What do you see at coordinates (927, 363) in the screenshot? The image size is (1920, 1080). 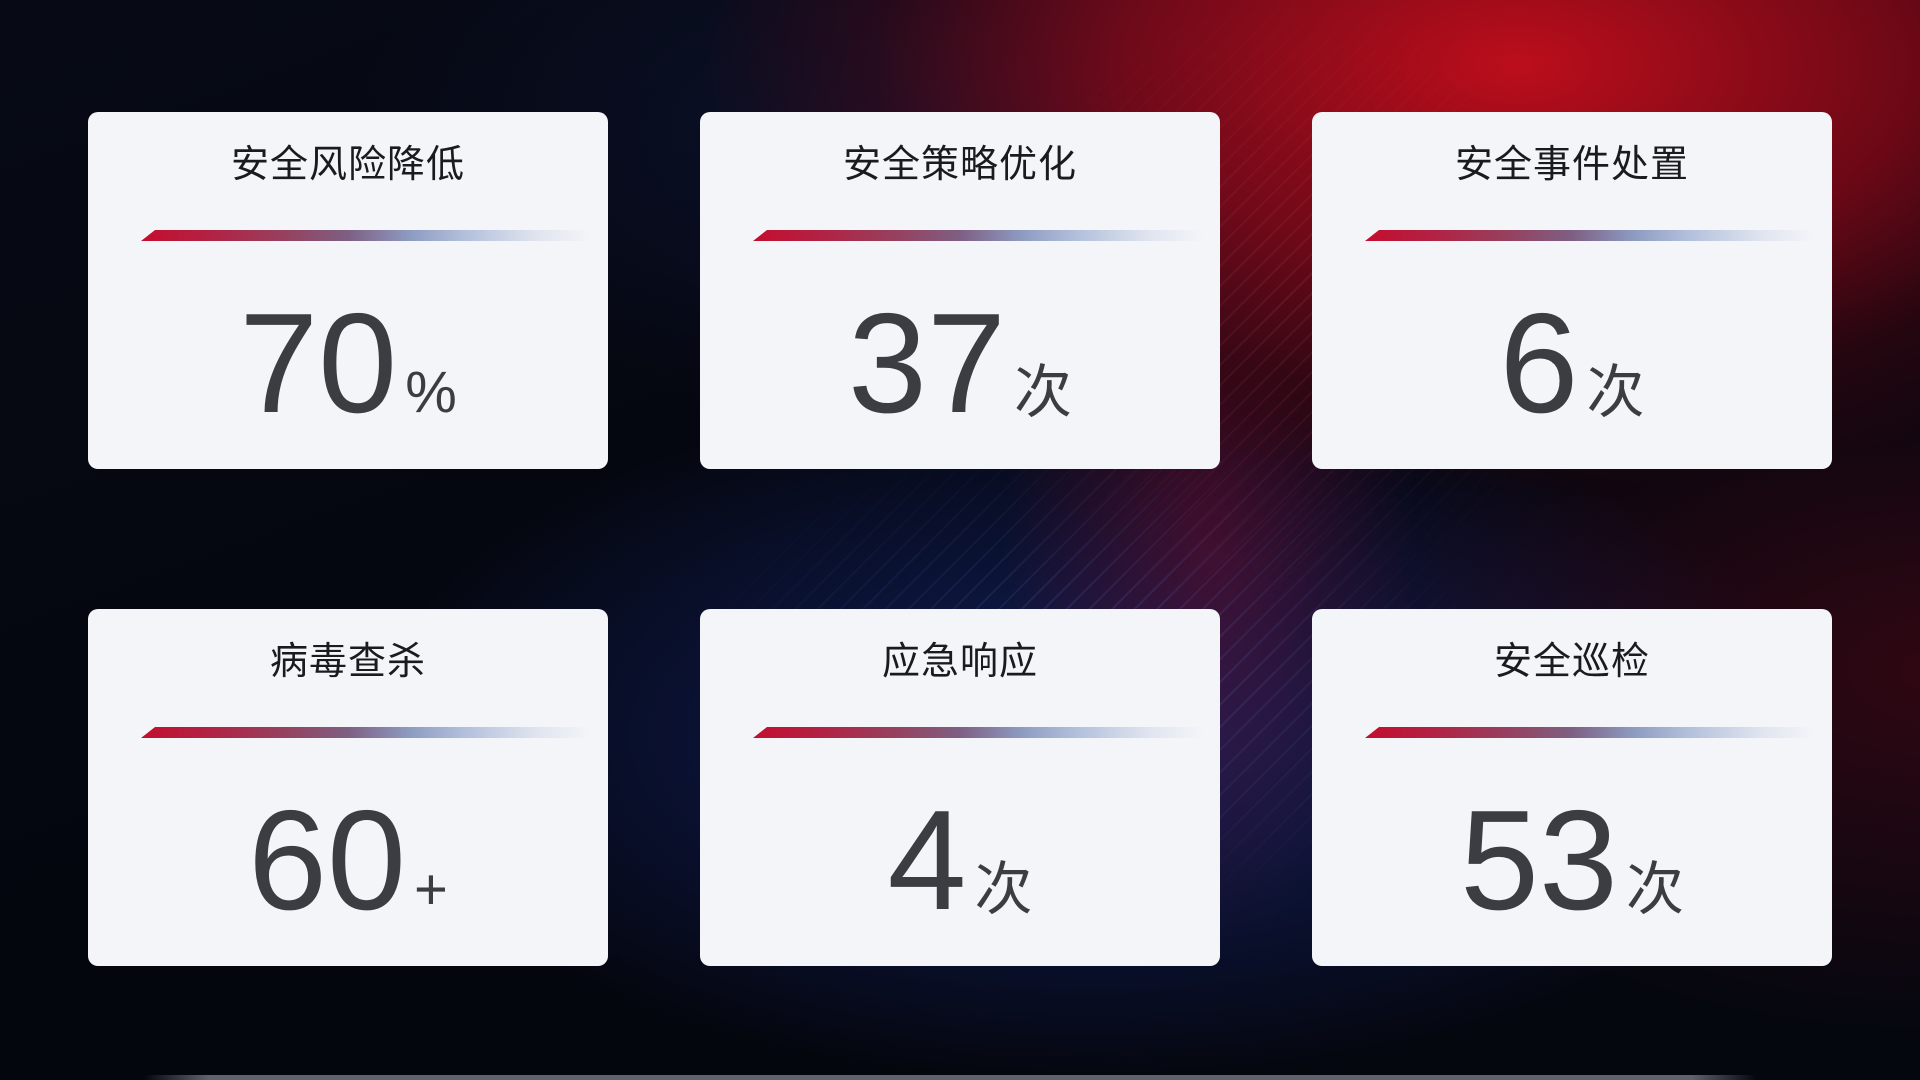 I see `stat-value: 37` at bounding box center [927, 363].